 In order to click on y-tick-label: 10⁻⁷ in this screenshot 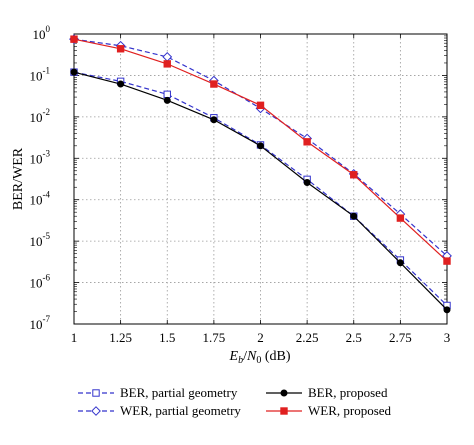, I will do `click(40, 323)`.